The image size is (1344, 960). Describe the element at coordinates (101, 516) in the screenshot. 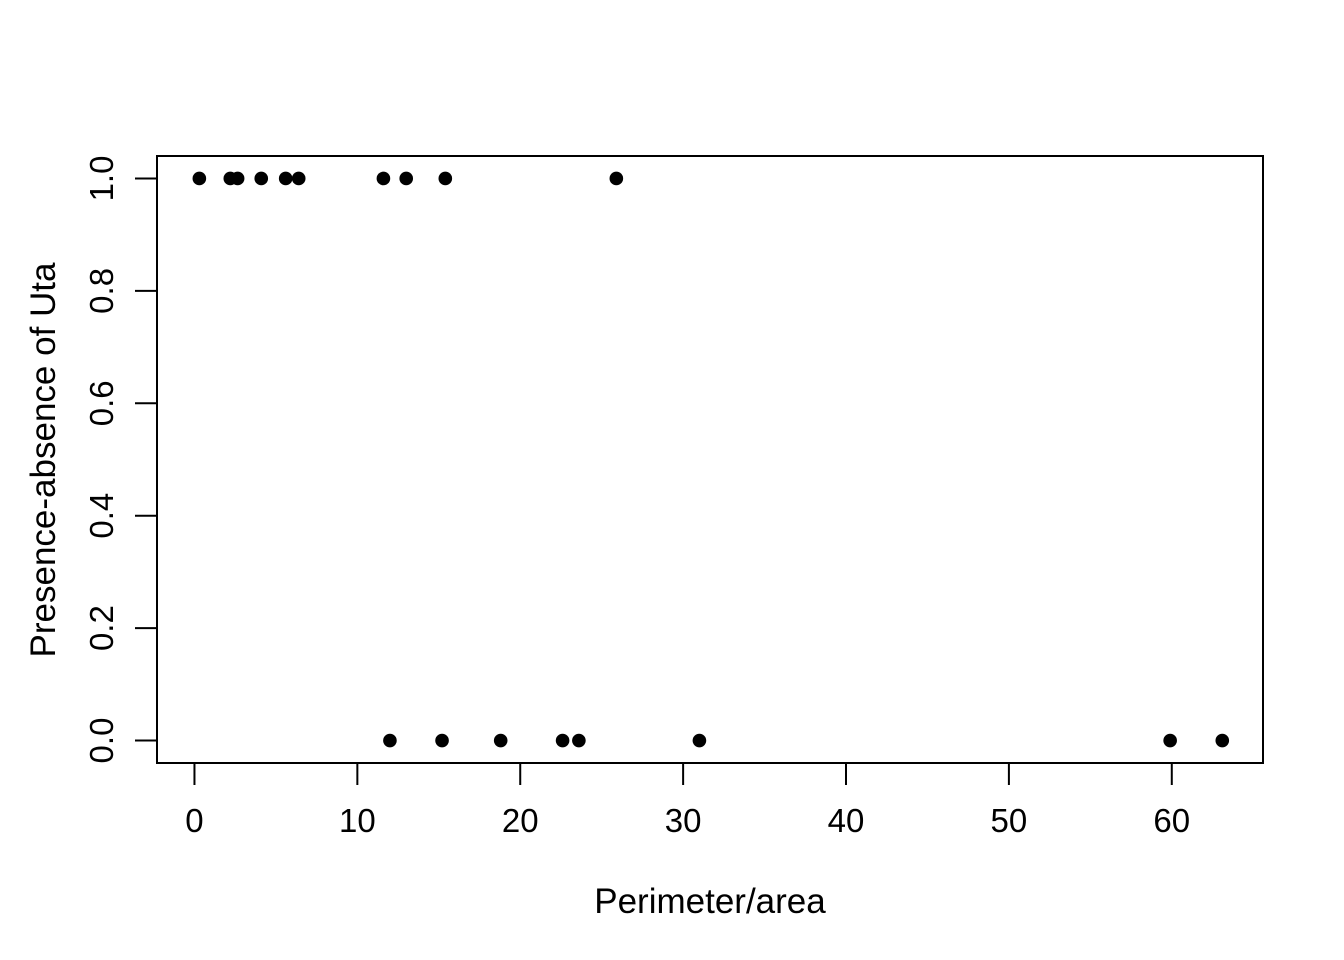

I see `y-tick-label: 0.4` at that location.